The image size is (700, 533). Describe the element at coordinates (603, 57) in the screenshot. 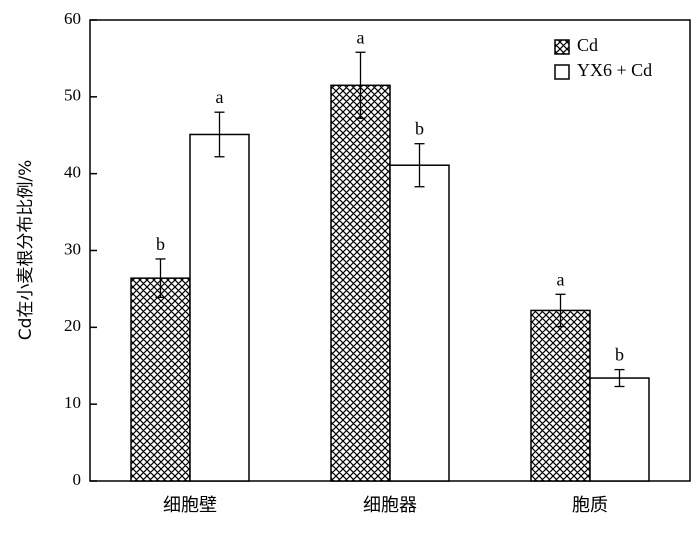

I see `legend: Cd YX6 + Cd` at that location.